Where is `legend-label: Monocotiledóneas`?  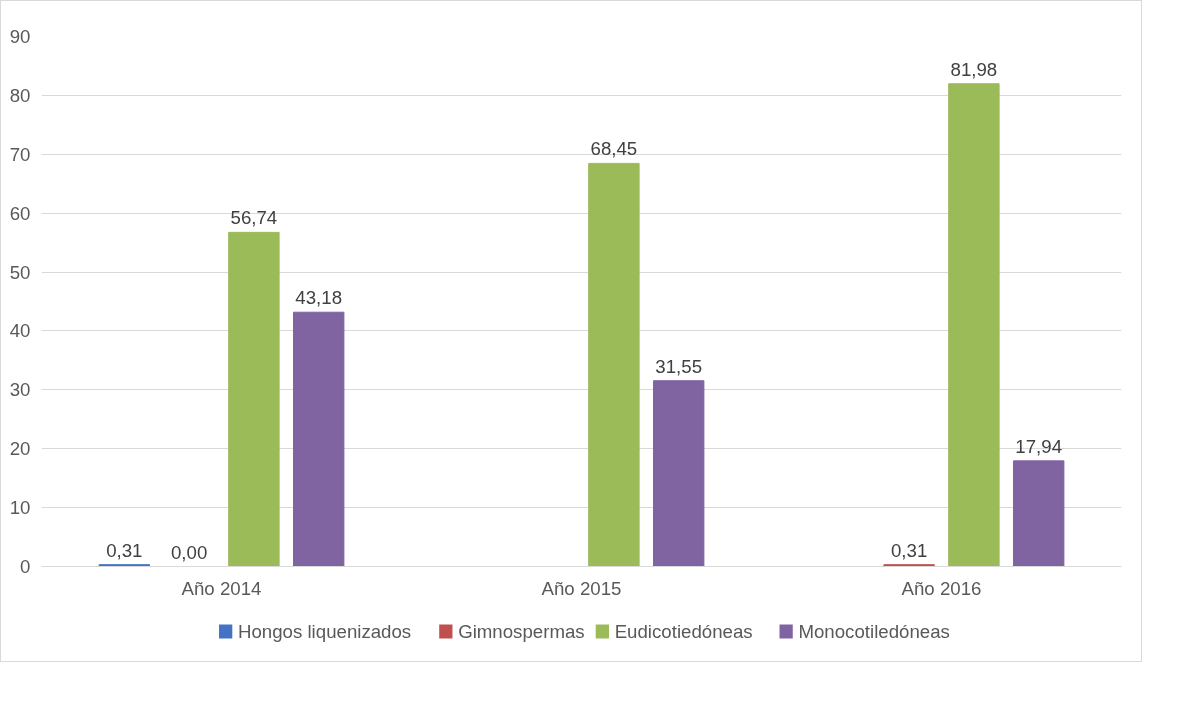
legend-label: Monocotiledóneas is located at coordinates (874, 631).